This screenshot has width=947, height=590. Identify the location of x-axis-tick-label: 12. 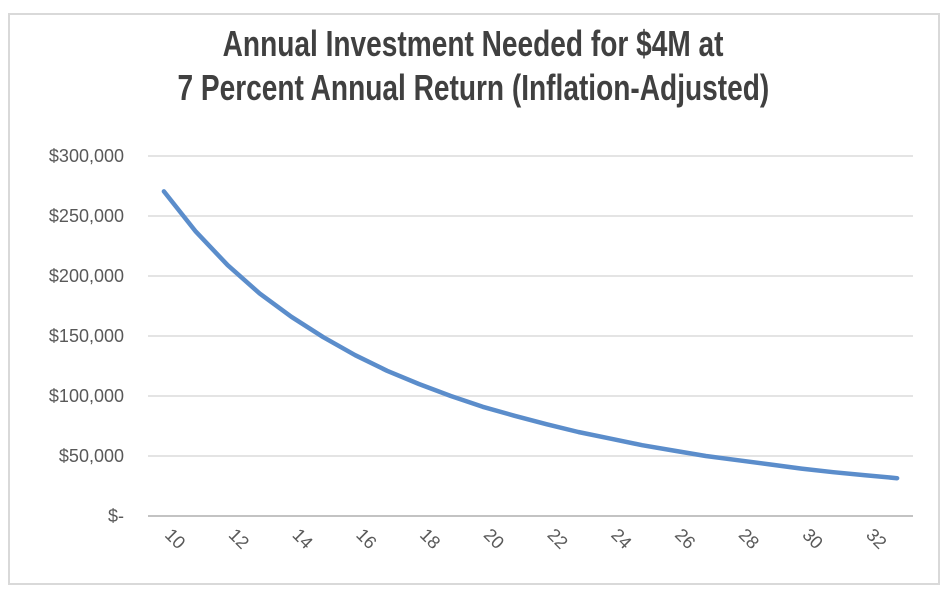
(239, 539).